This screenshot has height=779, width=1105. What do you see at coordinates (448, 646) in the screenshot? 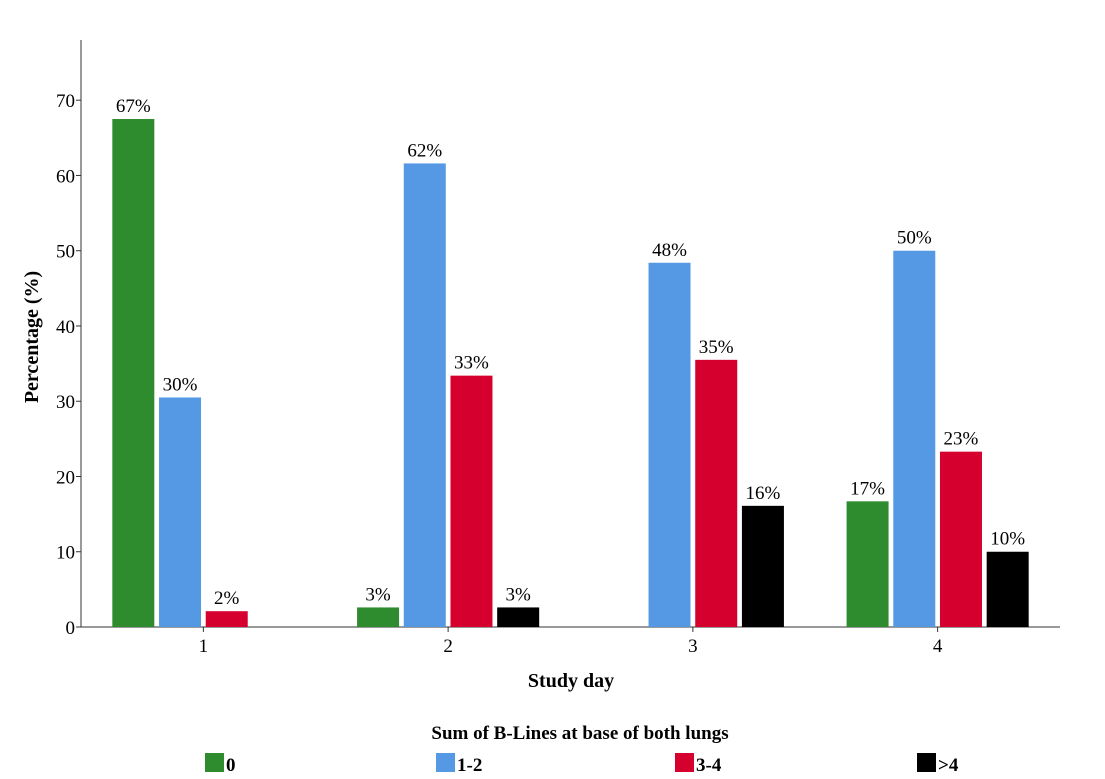
I see `x-tick-label: 2` at bounding box center [448, 646].